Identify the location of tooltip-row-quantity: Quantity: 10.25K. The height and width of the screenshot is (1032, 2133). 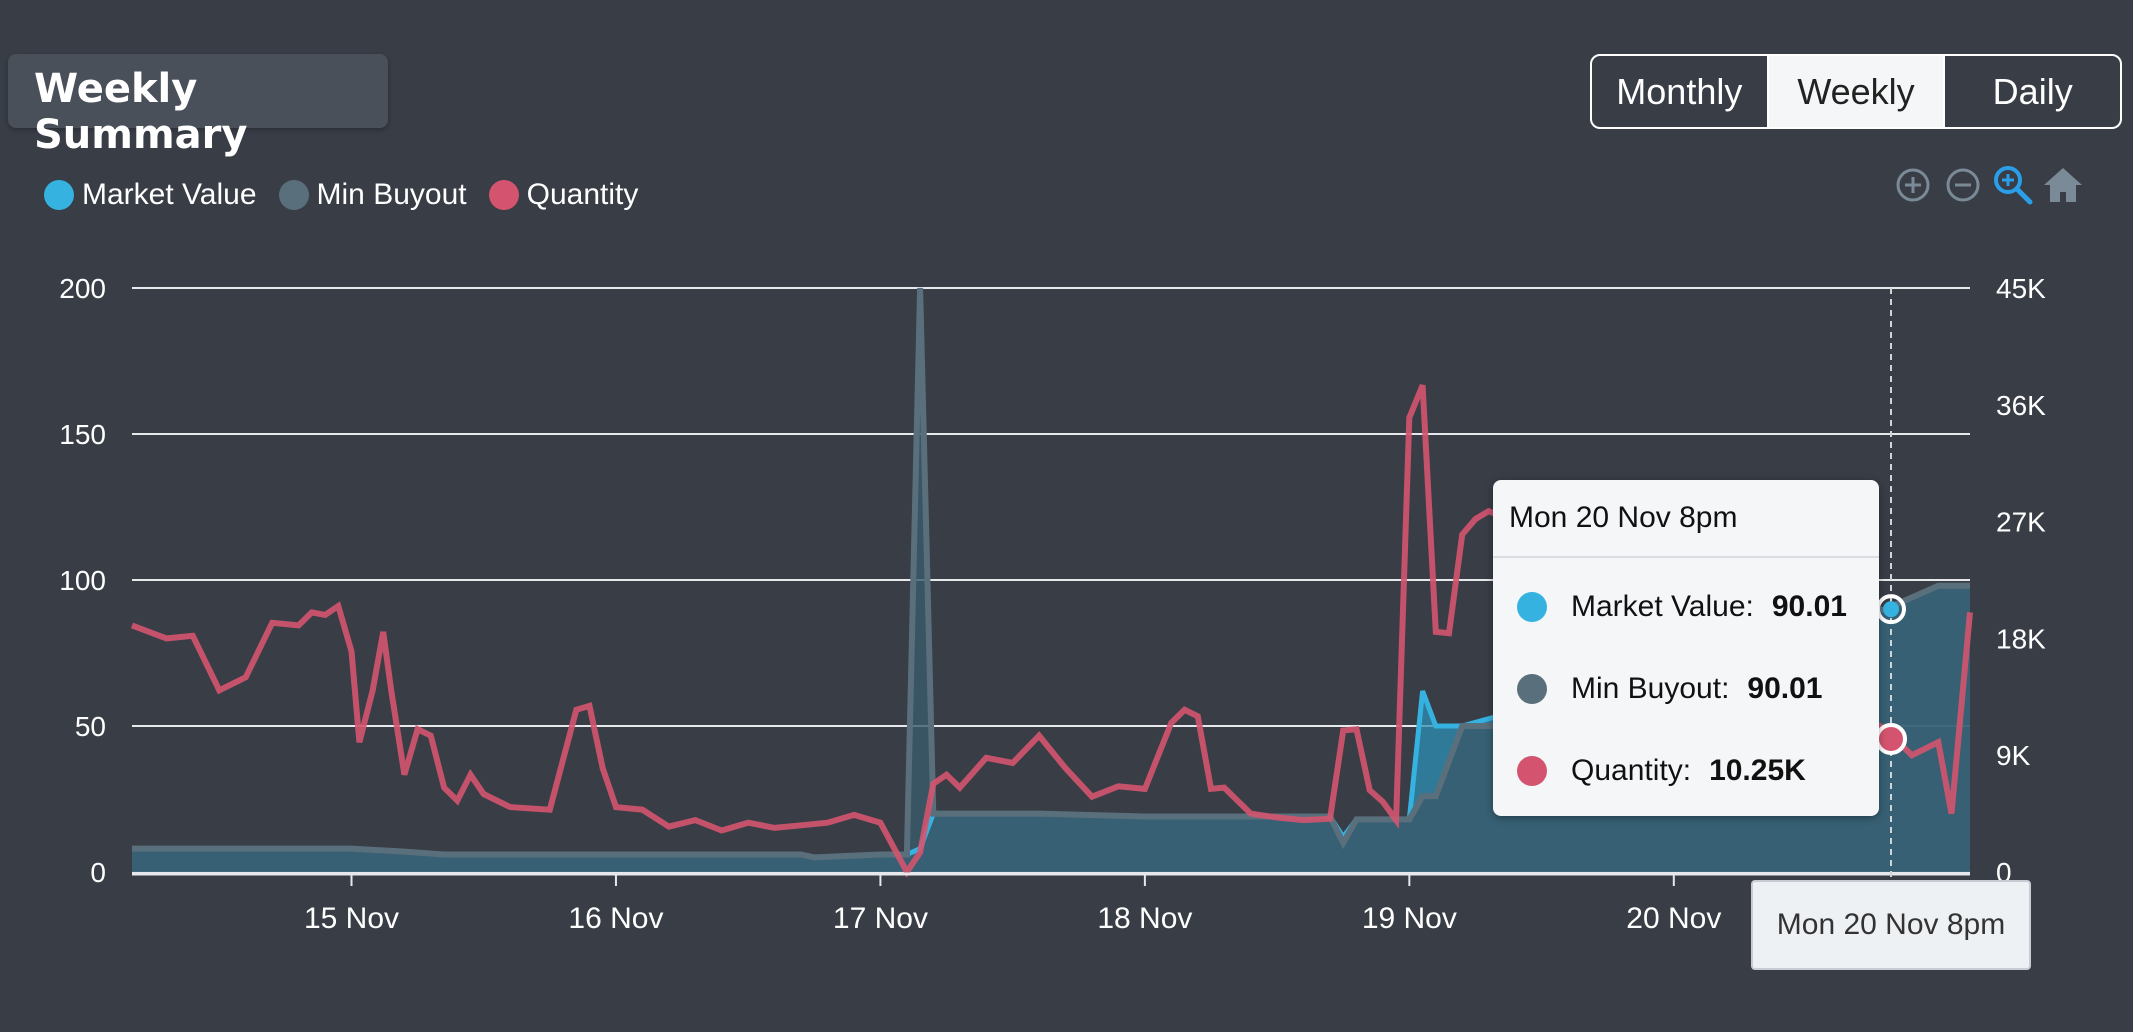
(1686, 771).